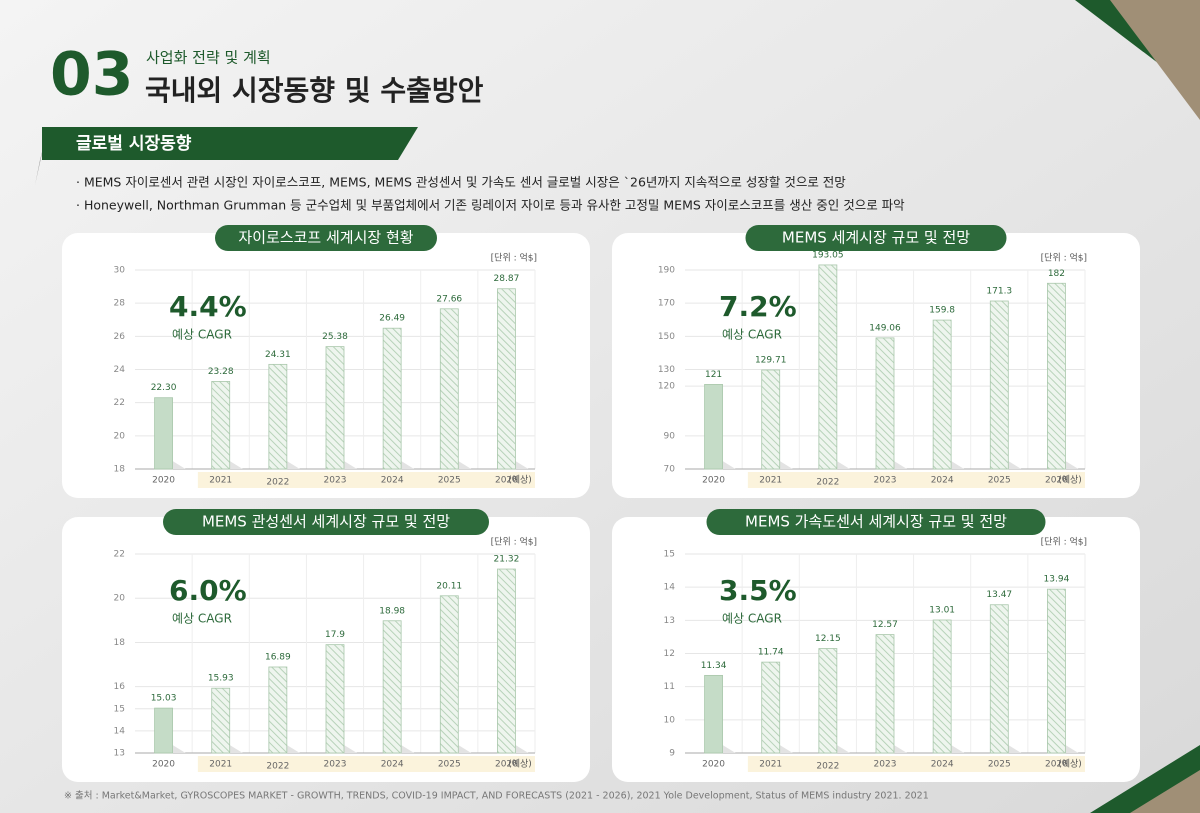 This screenshot has height=813, width=1200. What do you see at coordinates (120, 731) in the screenshot?
I see `y-tick-label: 14` at bounding box center [120, 731].